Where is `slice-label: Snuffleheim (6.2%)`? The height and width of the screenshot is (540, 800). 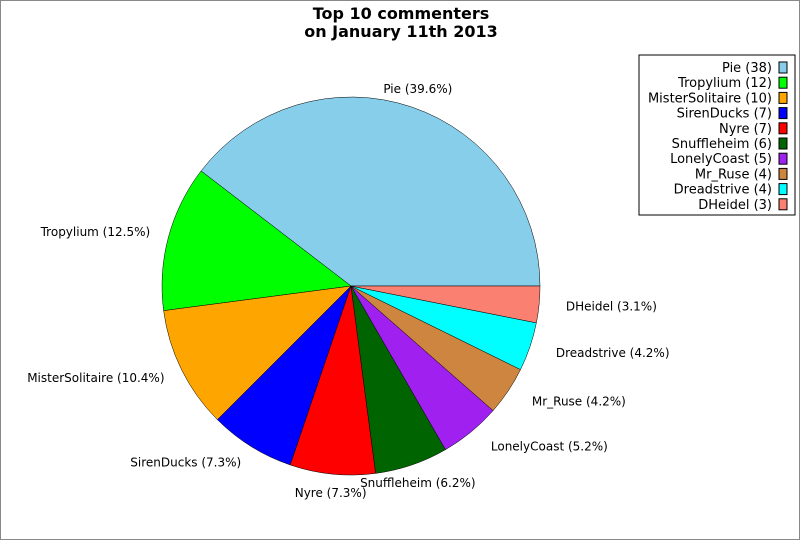
slice-label: Snuffleheim (6.2%) is located at coordinates (418, 483).